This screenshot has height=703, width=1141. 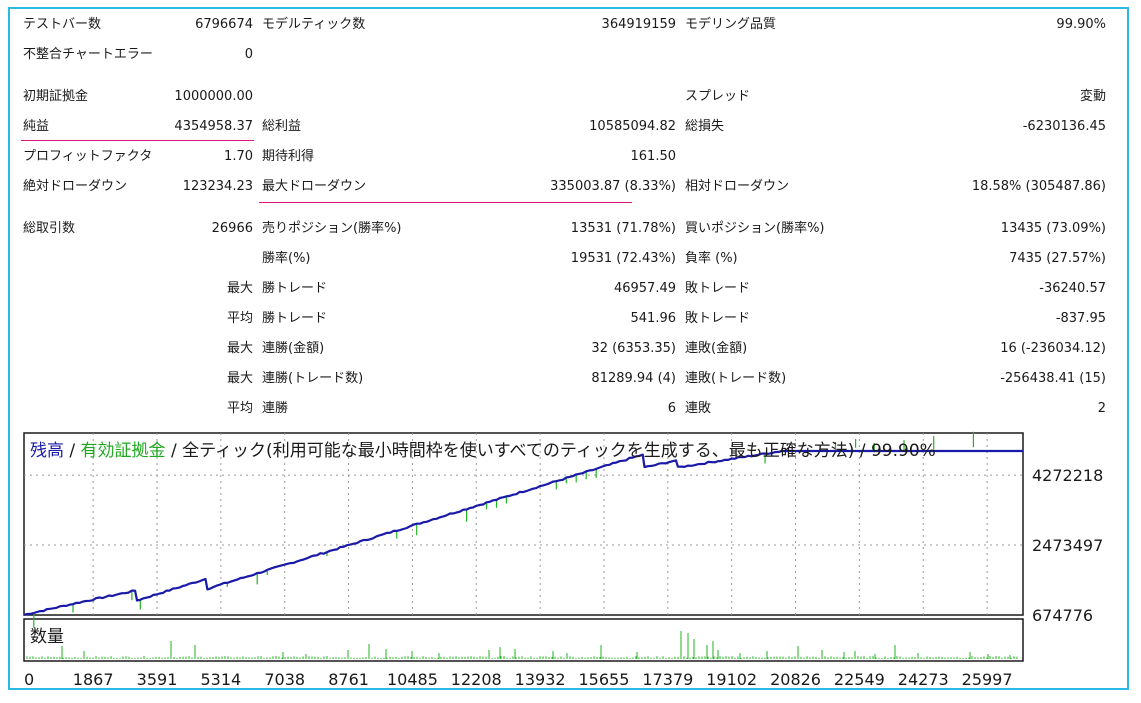 I want to click on stat-label: 総損失, so click(x=705, y=126).